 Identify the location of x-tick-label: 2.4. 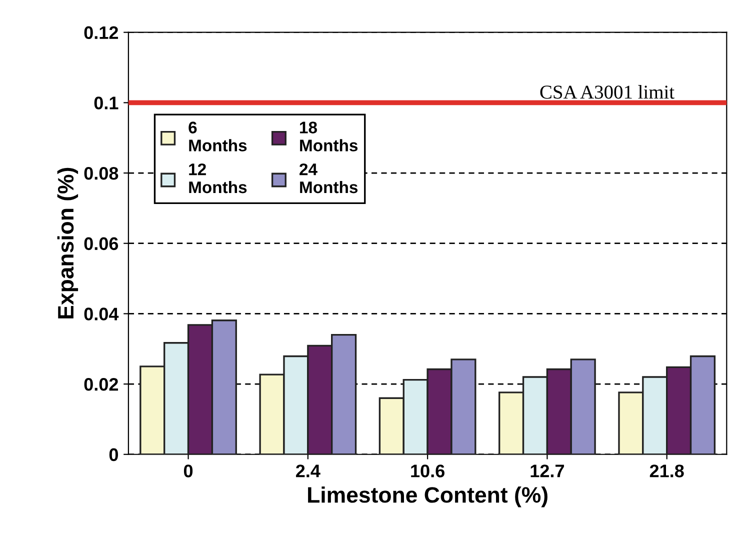
(308, 471).